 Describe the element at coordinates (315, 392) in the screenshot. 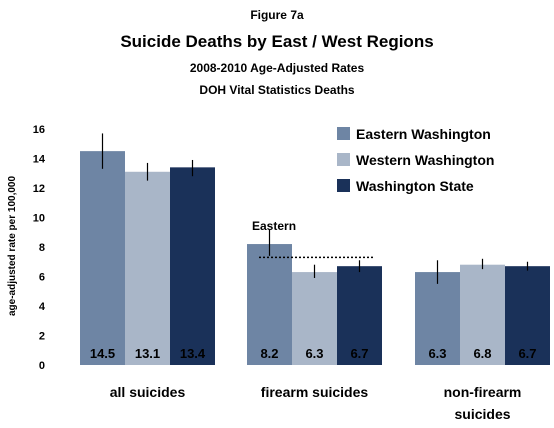

I see `category-label: firearm suicides` at that location.